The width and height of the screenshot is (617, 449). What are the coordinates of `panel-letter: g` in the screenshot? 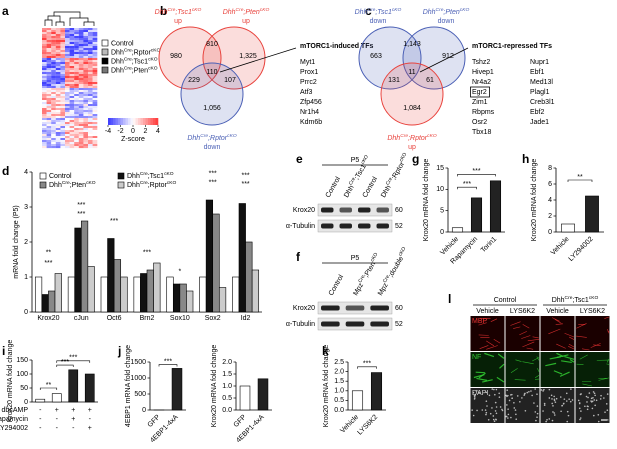 It's located at (415, 159).